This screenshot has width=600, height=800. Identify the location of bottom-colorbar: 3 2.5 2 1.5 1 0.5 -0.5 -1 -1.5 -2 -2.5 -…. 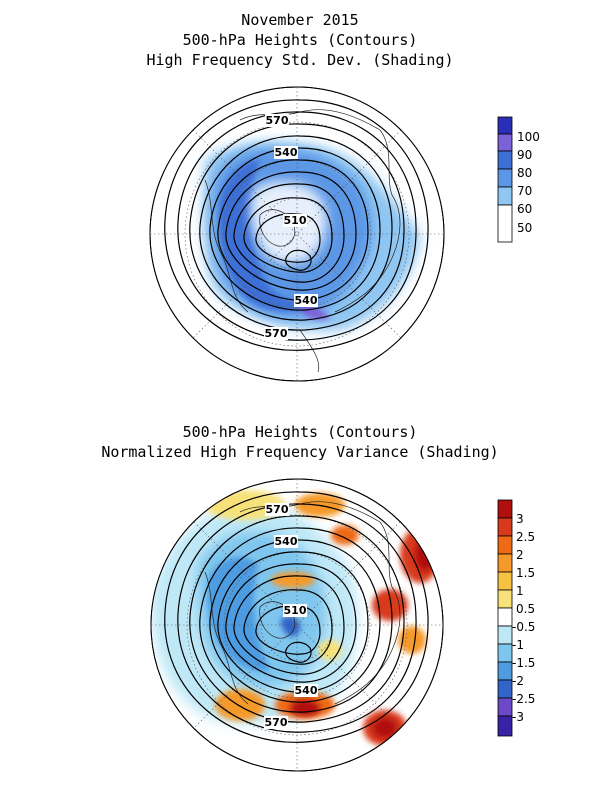
(516, 618).